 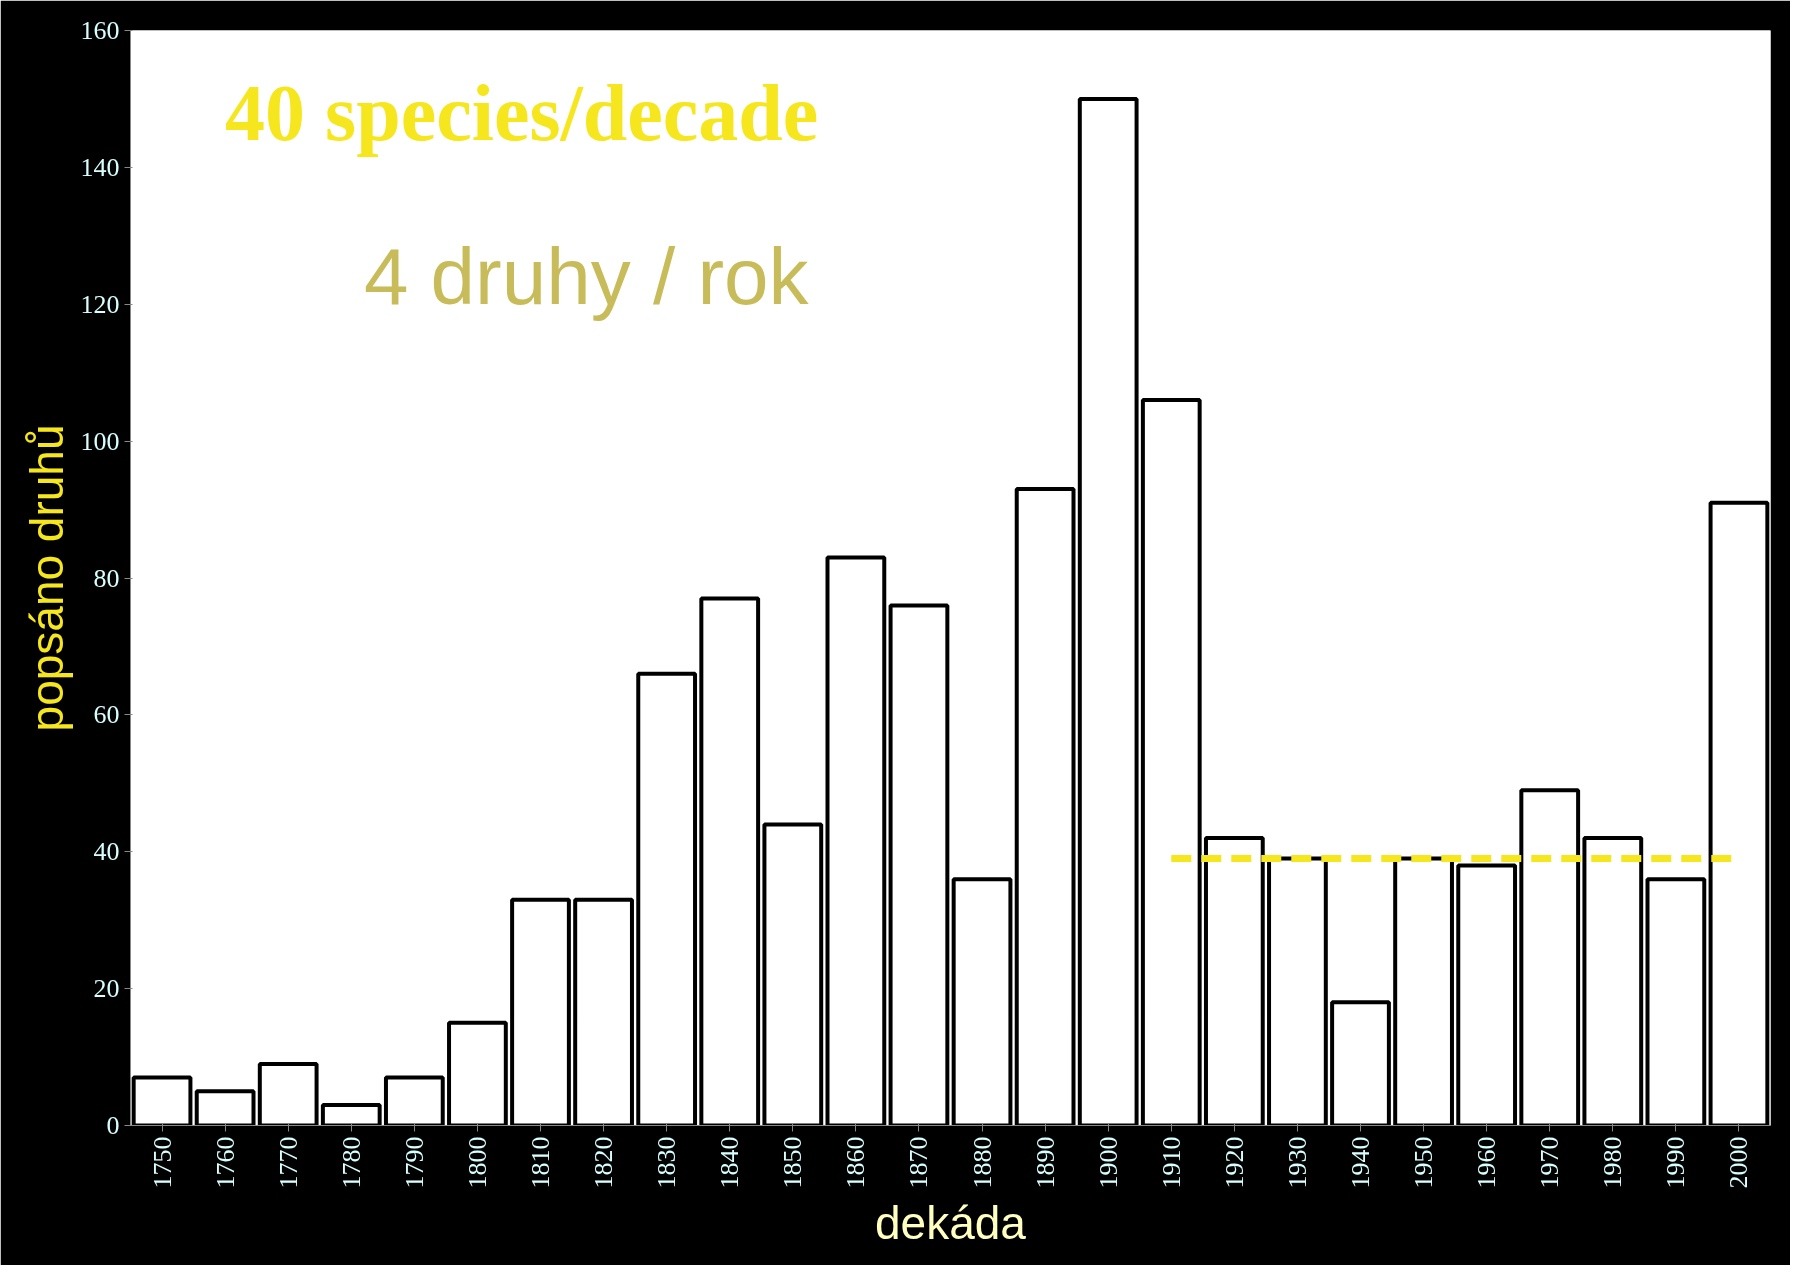 I want to click on x-tick-label: 1960, so click(x=1487, y=1162).